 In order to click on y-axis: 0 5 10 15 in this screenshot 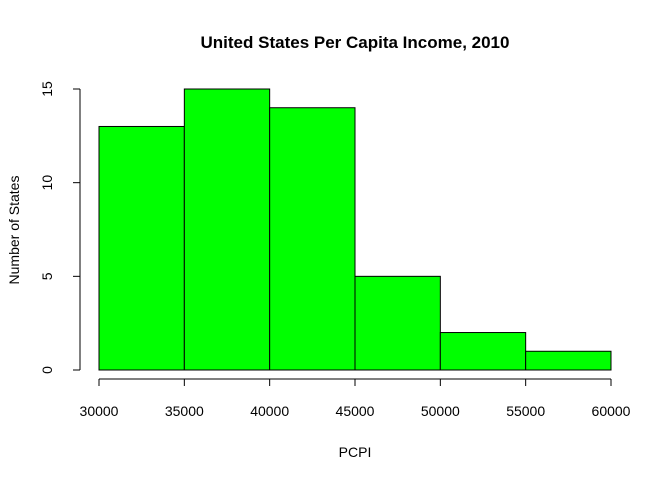, I will do `click(60, 227)`.